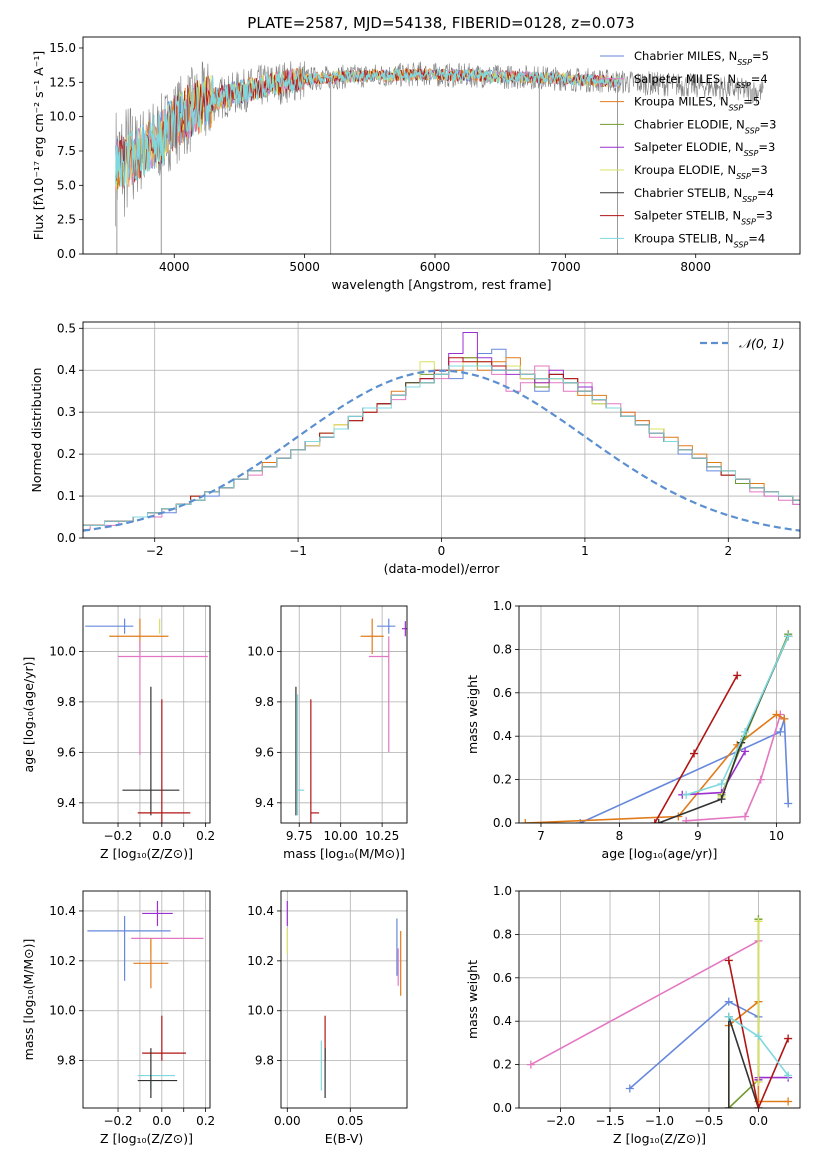 The image size is (819, 1170). I want to click on y-axis-label: Flux [fλ10⁻¹⁷ erg cm⁻² s⁻¹ A⁻¹], so click(38, 145).